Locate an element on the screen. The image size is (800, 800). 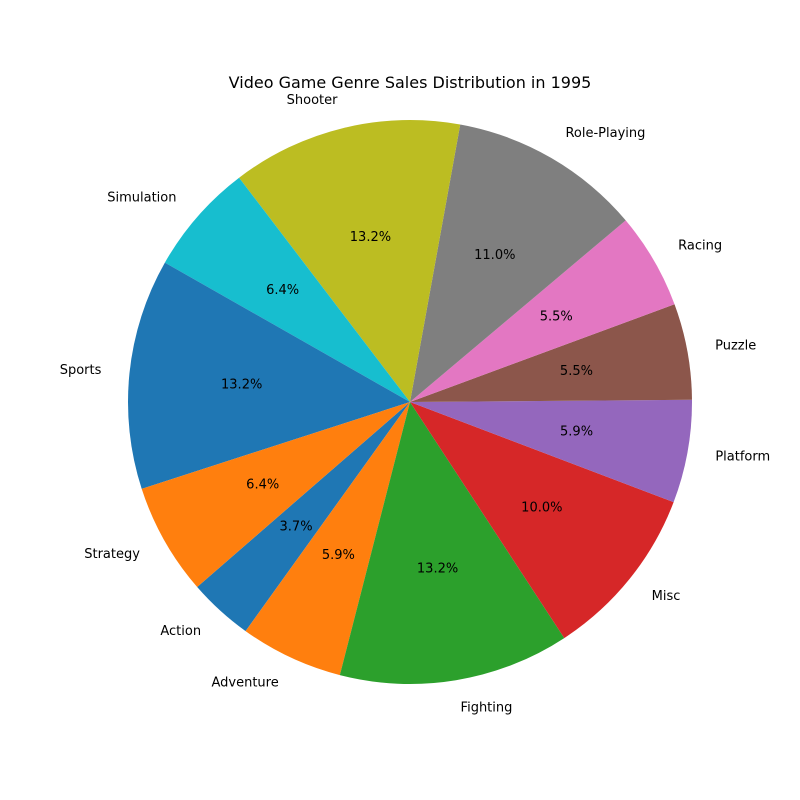
pie-slice-action is located at coordinates (303, 517).